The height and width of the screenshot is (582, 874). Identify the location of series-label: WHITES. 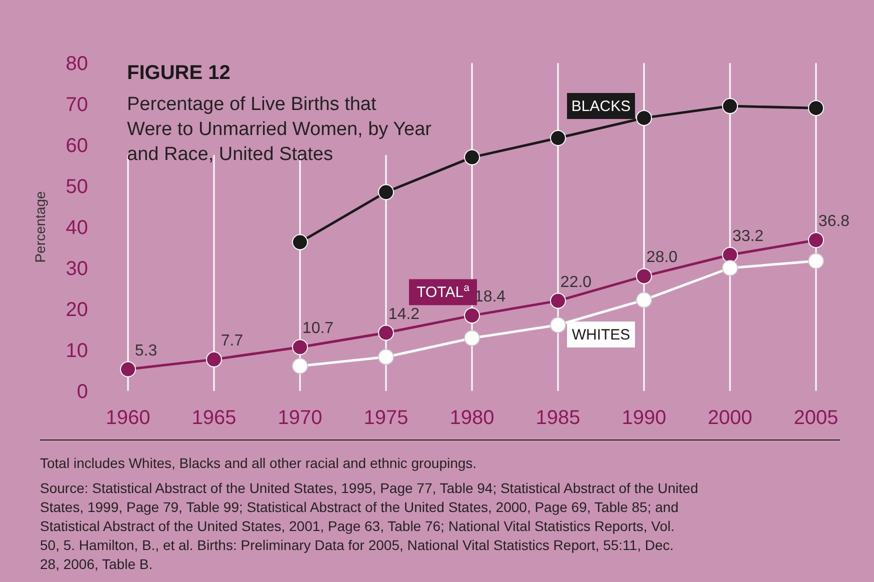
(601, 335).